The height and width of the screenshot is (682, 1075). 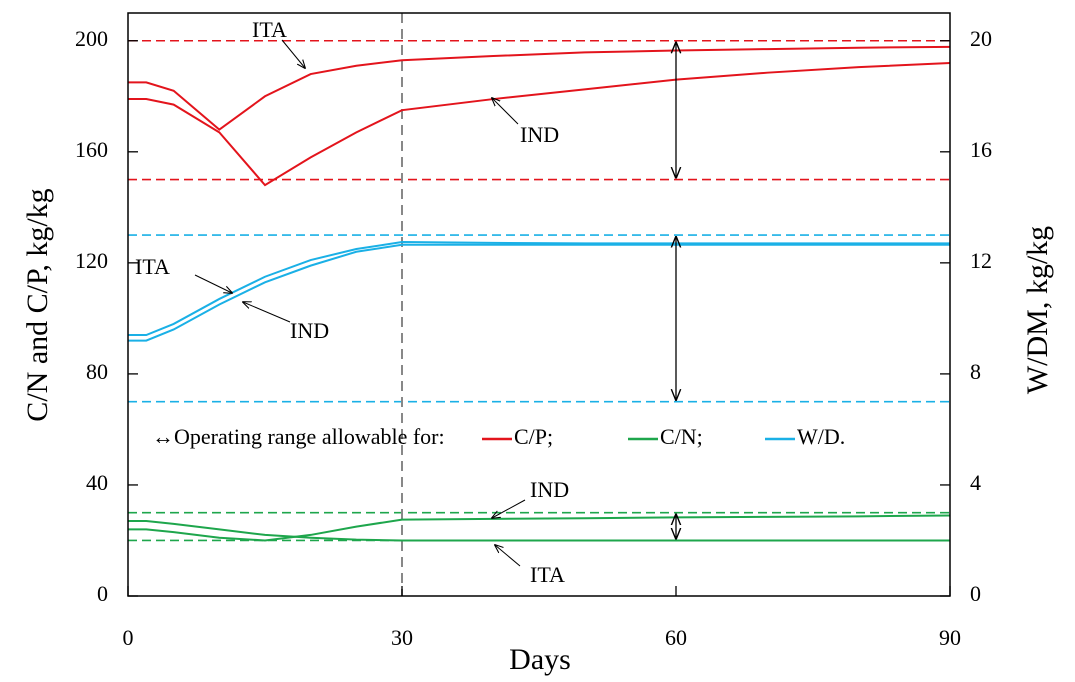 What do you see at coordinates (91, 149) in the screenshot?
I see `y-tick-label: 160` at bounding box center [91, 149].